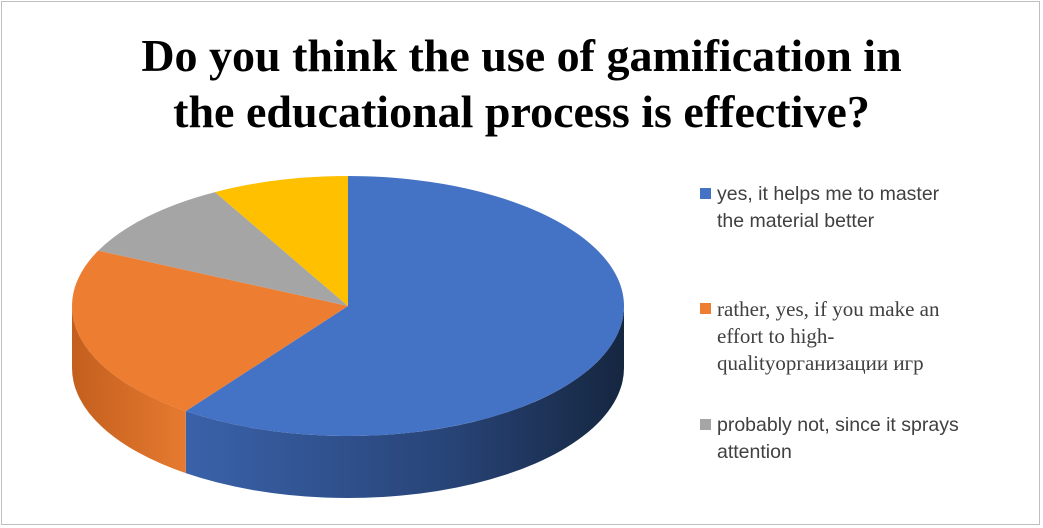 This screenshot has width=1043, height=528. Describe the element at coordinates (705, 308) in the screenshot. I see `legend-swatch-rather-yes` at that location.